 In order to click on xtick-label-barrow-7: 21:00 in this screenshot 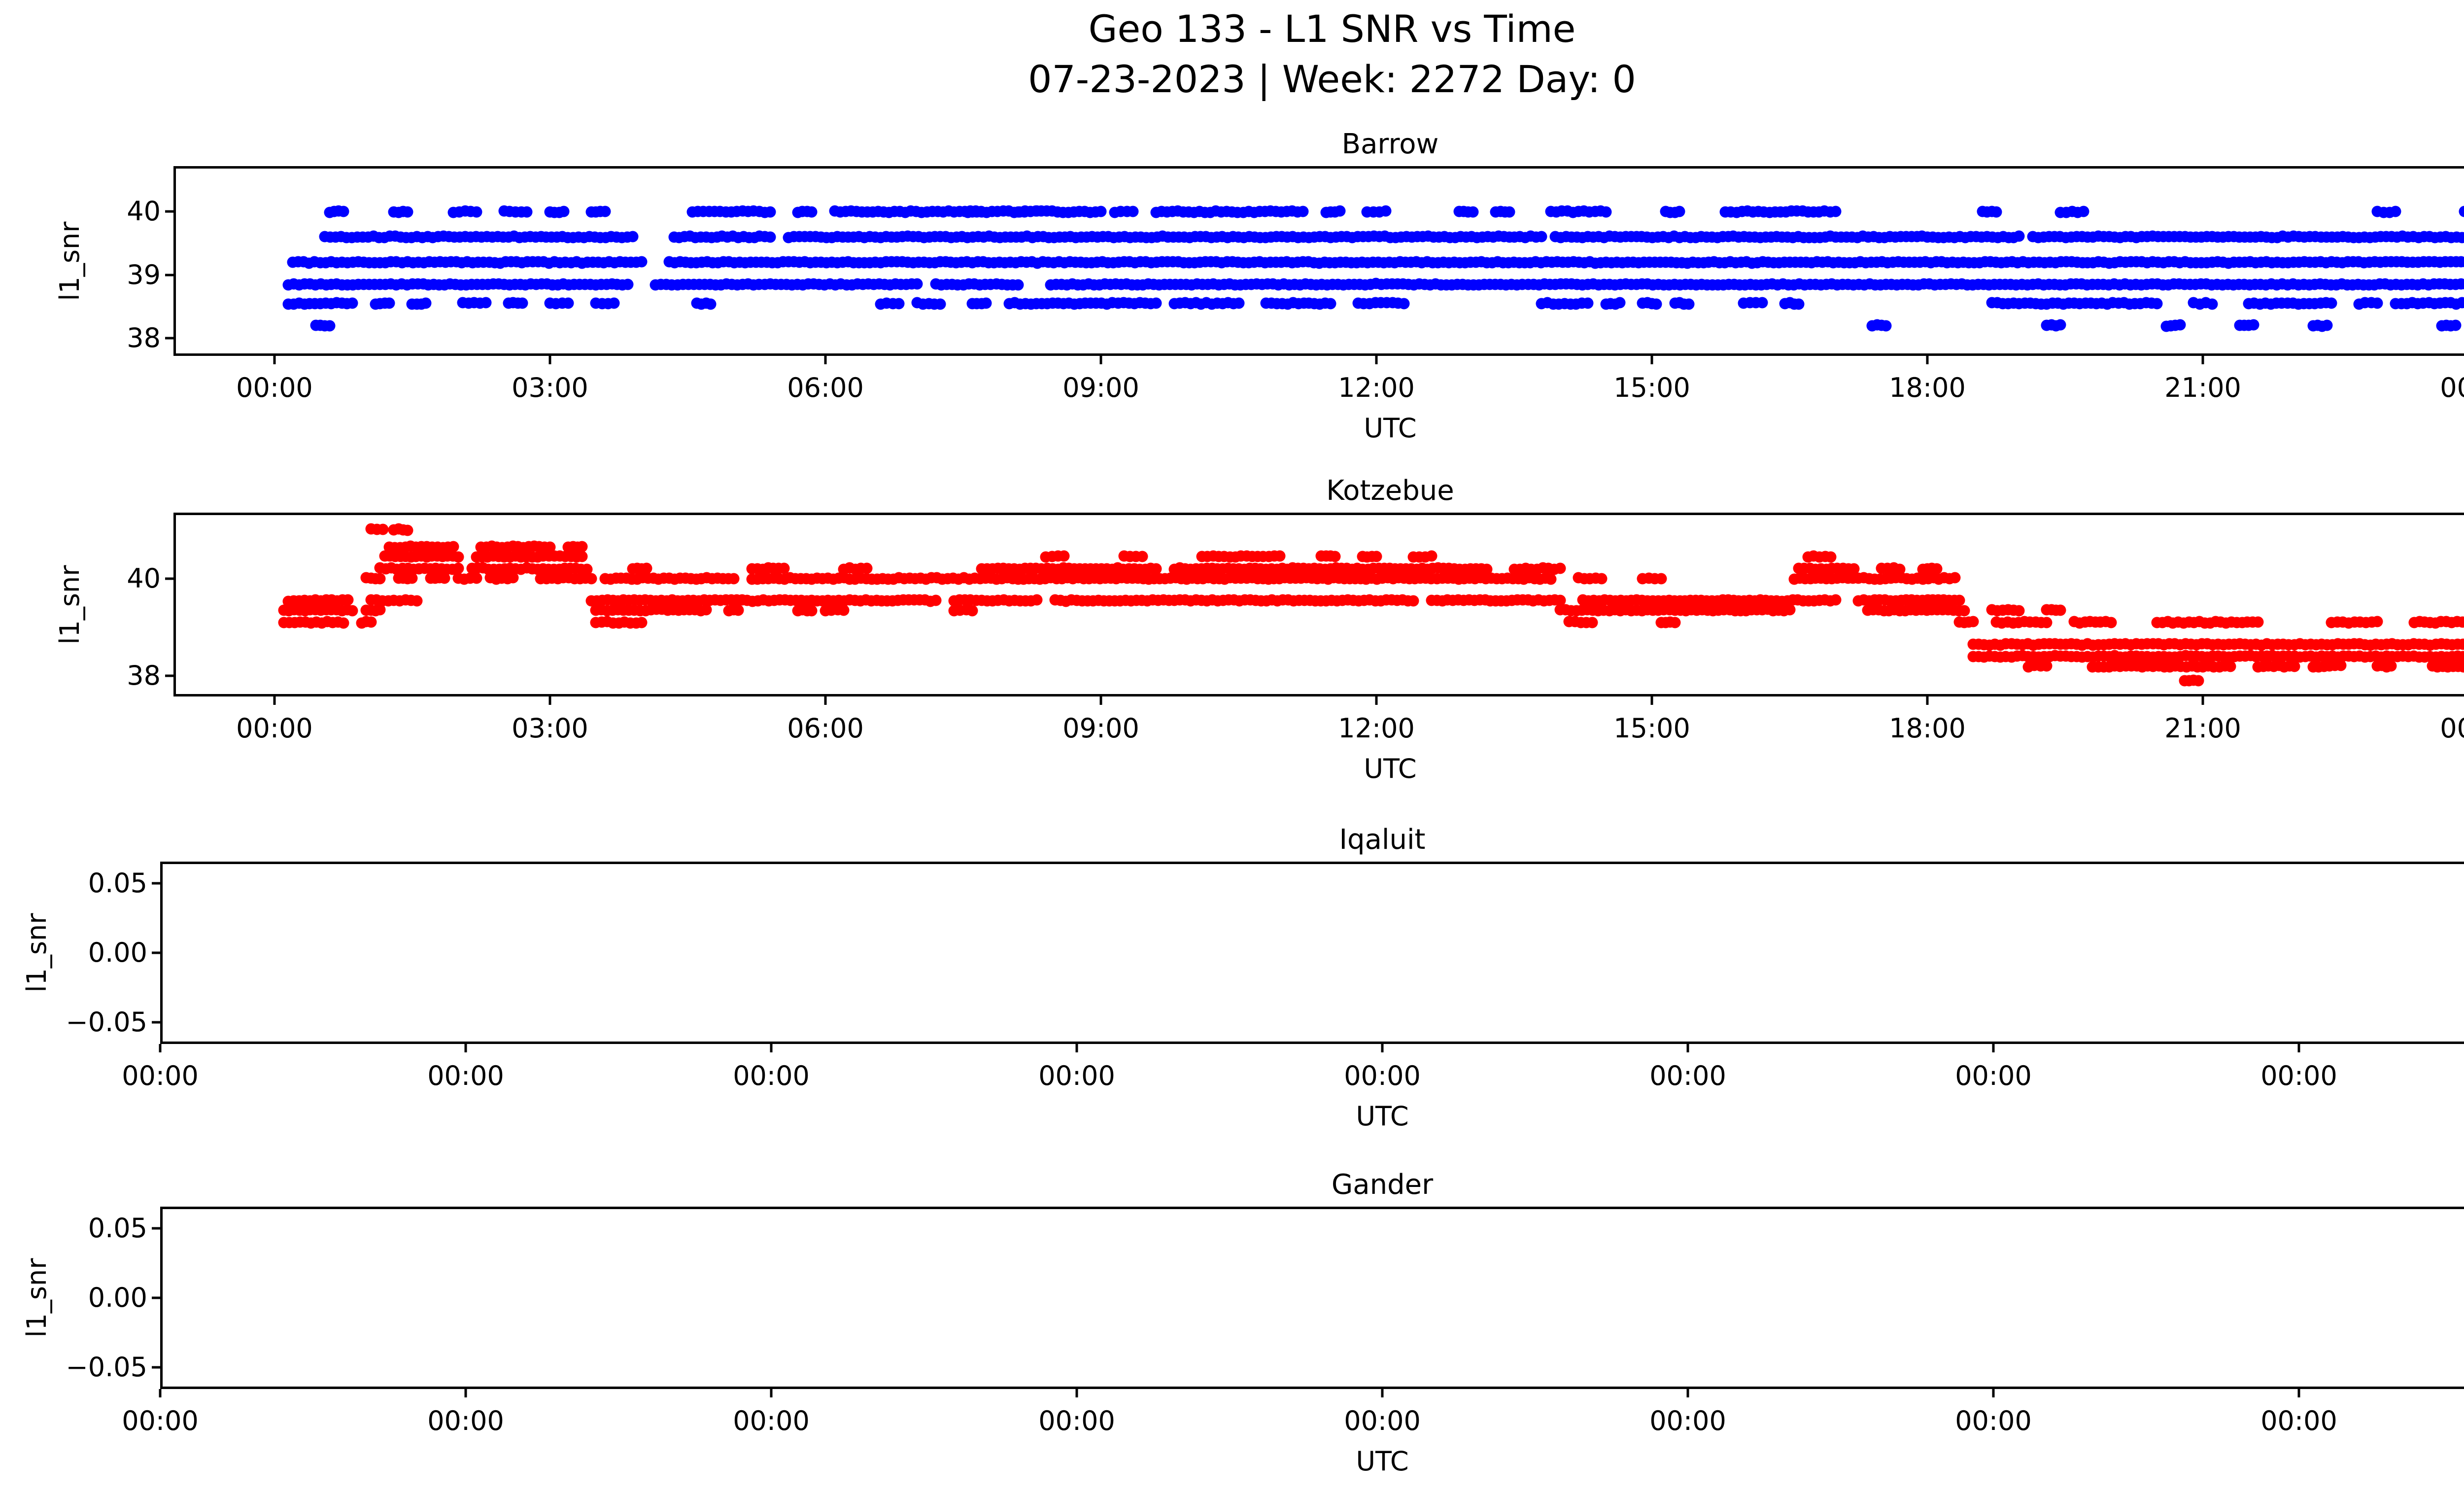, I will do `click(2202, 387)`.